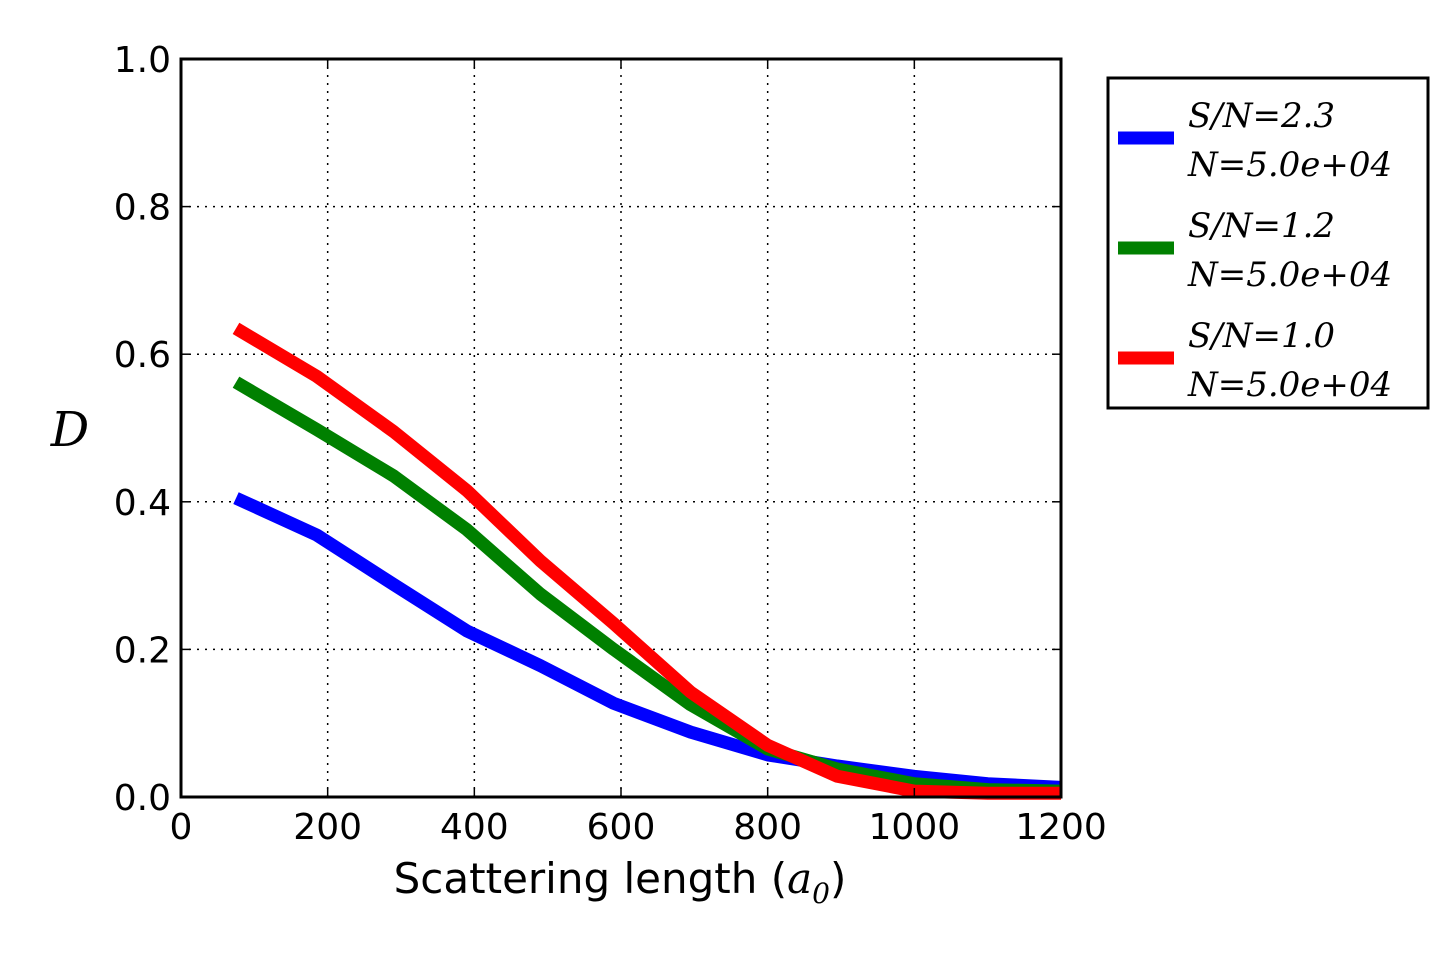 The image size is (1440, 960). Describe the element at coordinates (1261, 336) in the screenshot. I see `legend-label-line1: S/N=1.0` at that location.